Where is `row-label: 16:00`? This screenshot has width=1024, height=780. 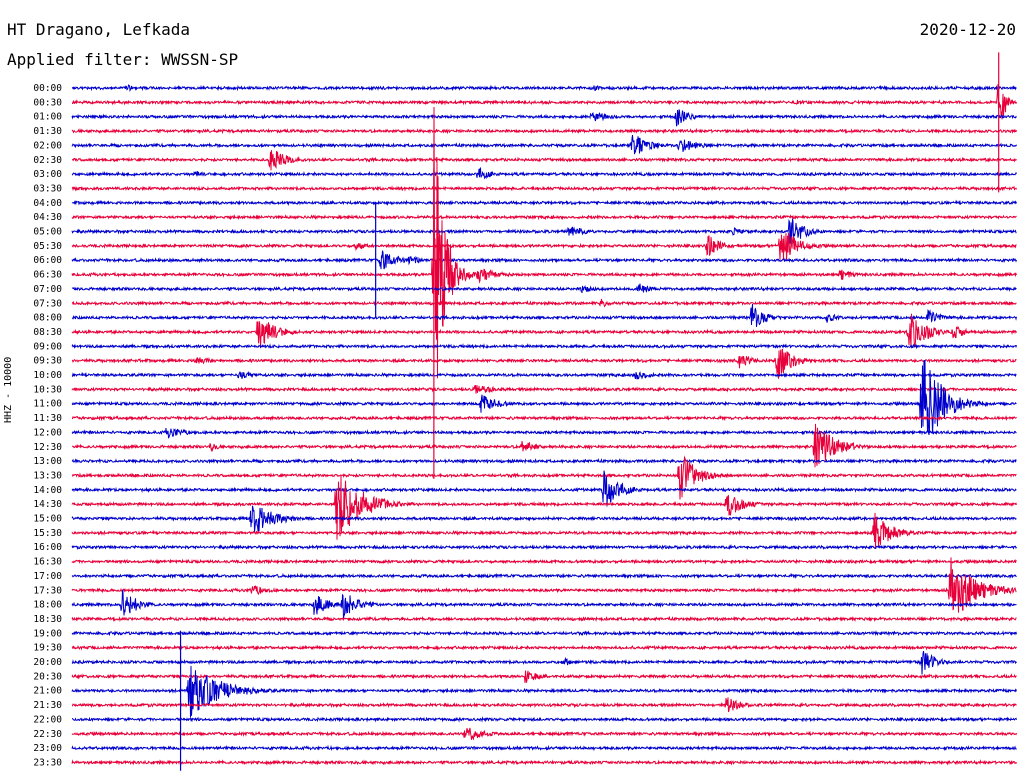
row-label: 16:00 is located at coordinates (47, 547).